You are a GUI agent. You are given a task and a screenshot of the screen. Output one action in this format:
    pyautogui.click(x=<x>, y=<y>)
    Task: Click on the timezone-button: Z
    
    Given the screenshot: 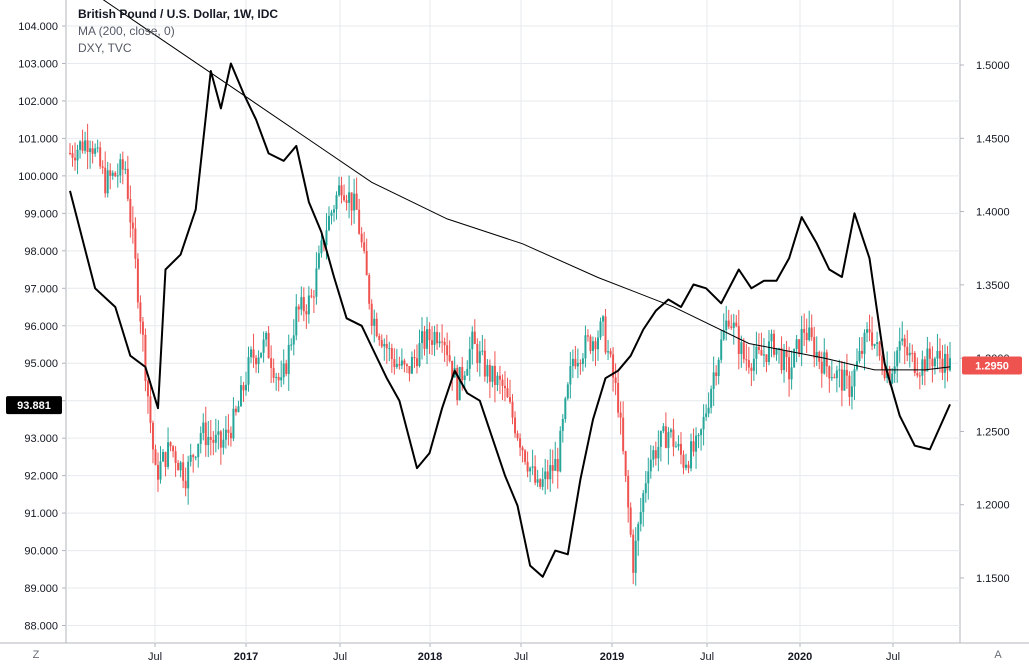 What is the action you would take?
    pyautogui.click(x=36, y=655)
    